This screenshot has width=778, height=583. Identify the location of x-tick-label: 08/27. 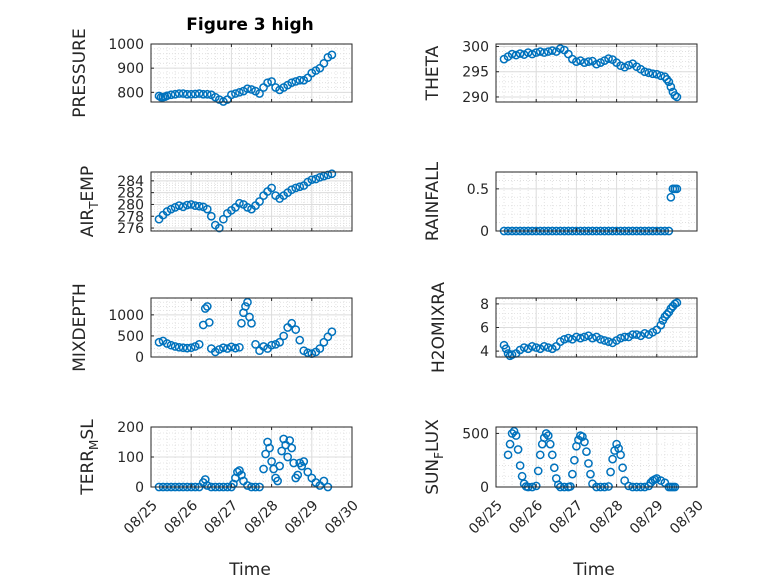
(221, 518).